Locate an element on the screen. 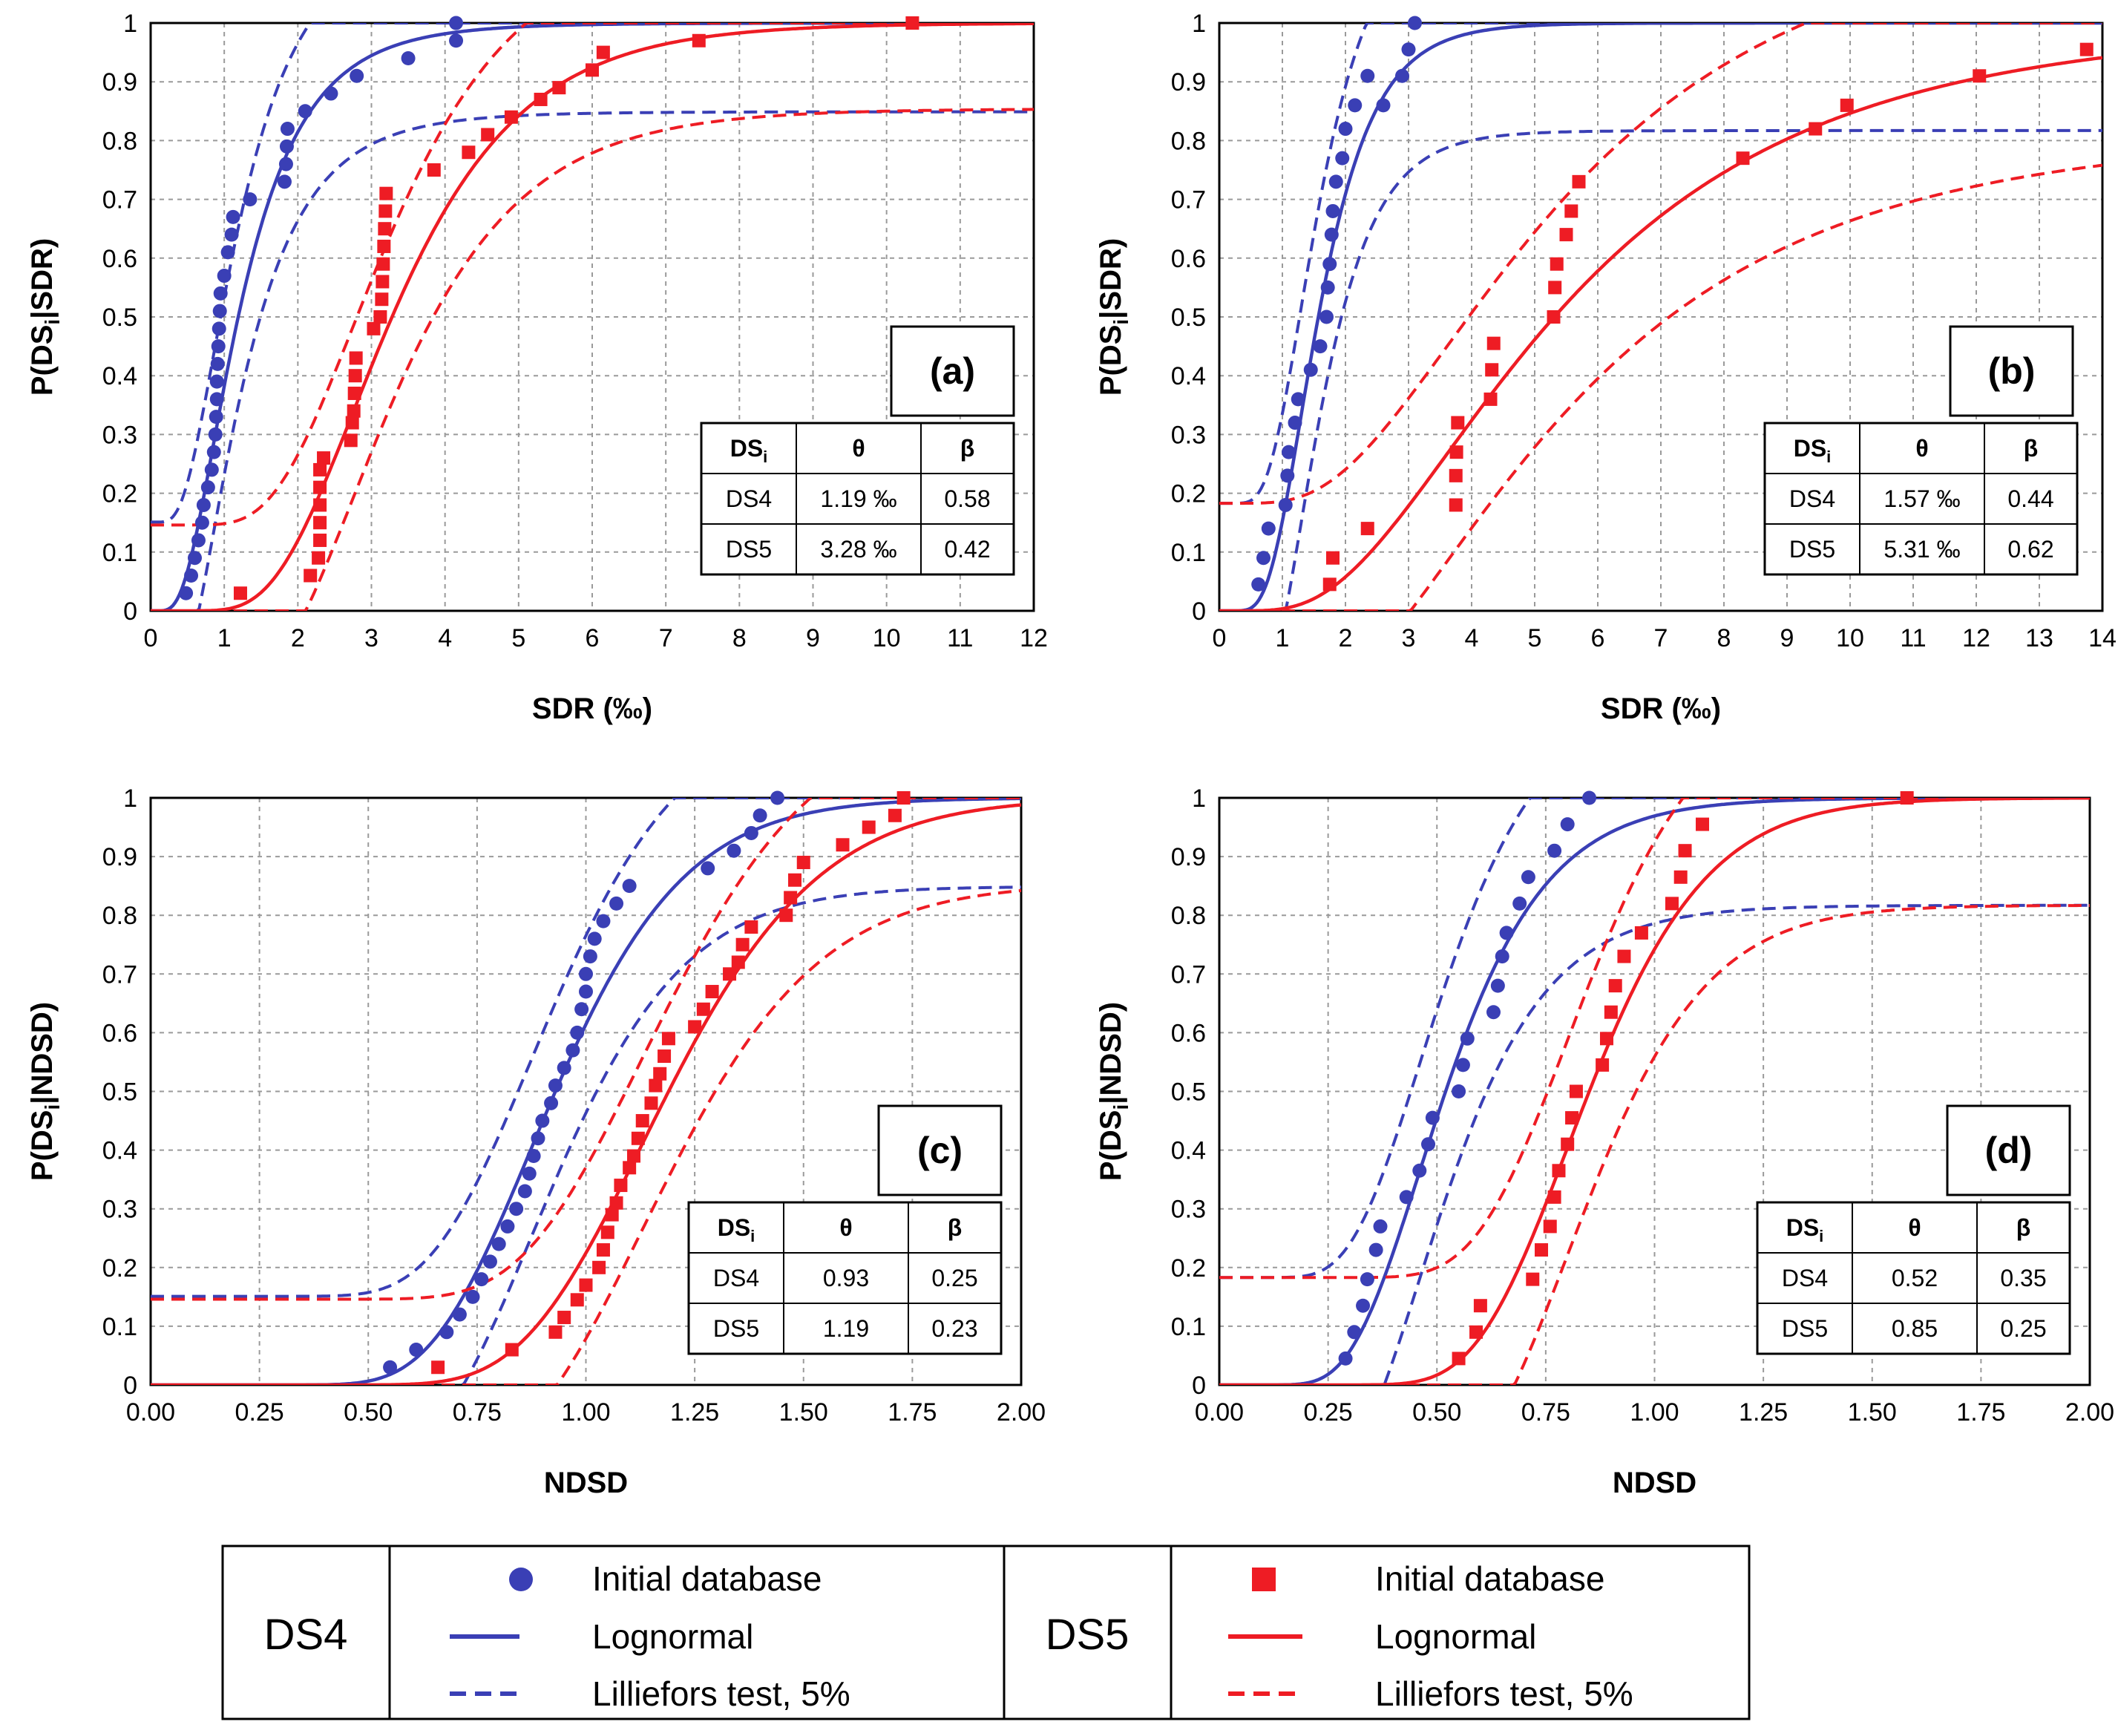  x-tick-label: 1.00 is located at coordinates (585, 1412).